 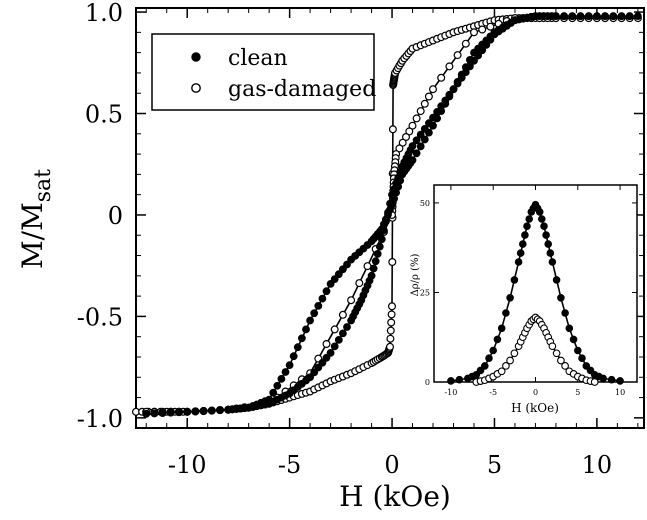 I want to click on inset-y-tick-label: 50, so click(x=425, y=203).